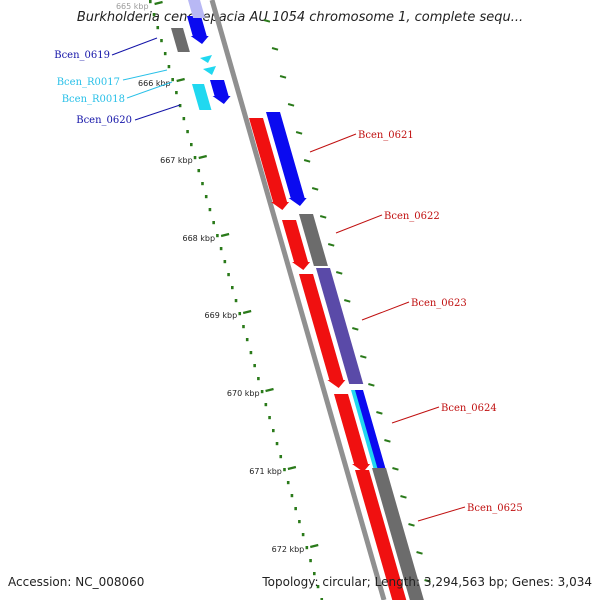  Describe the element at coordinates (202, 97) in the screenshot. I see `gene-bcen-r0018-bar` at that location.